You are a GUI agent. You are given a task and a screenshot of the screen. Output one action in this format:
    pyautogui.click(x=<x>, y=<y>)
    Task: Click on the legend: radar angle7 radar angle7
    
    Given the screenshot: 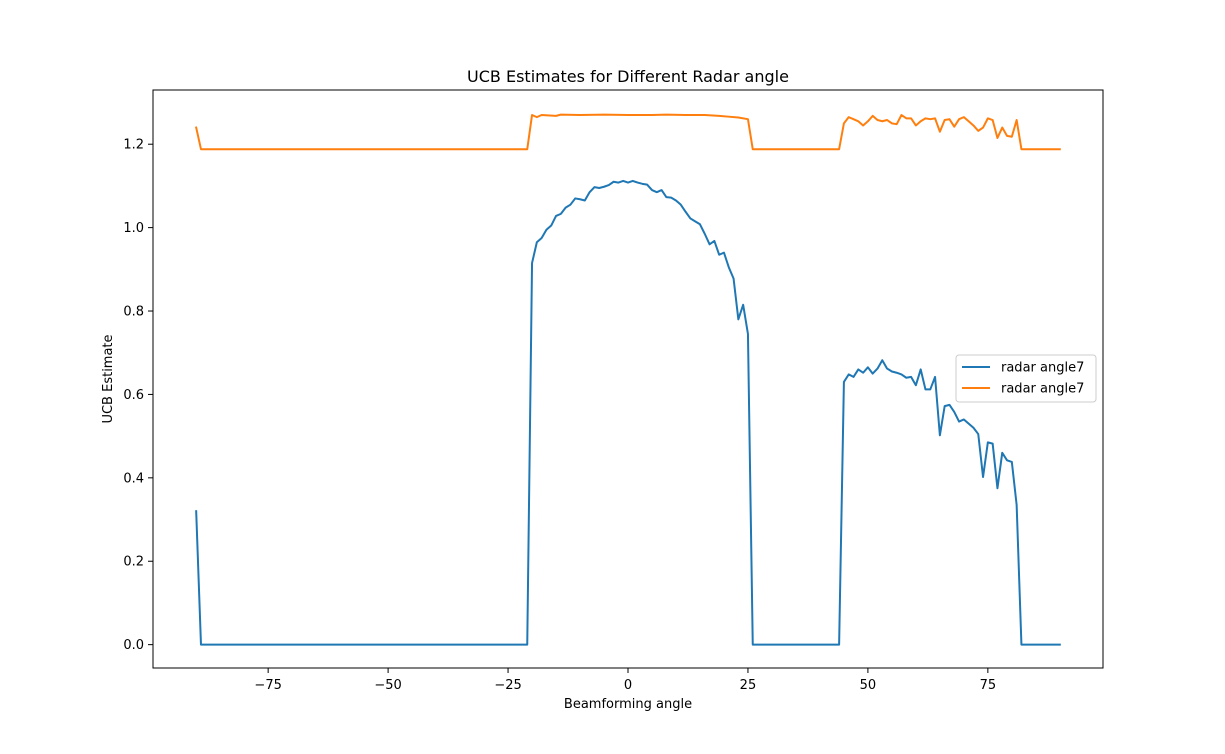 What is the action you would take?
    pyautogui.click(x=1026, y=378)
    